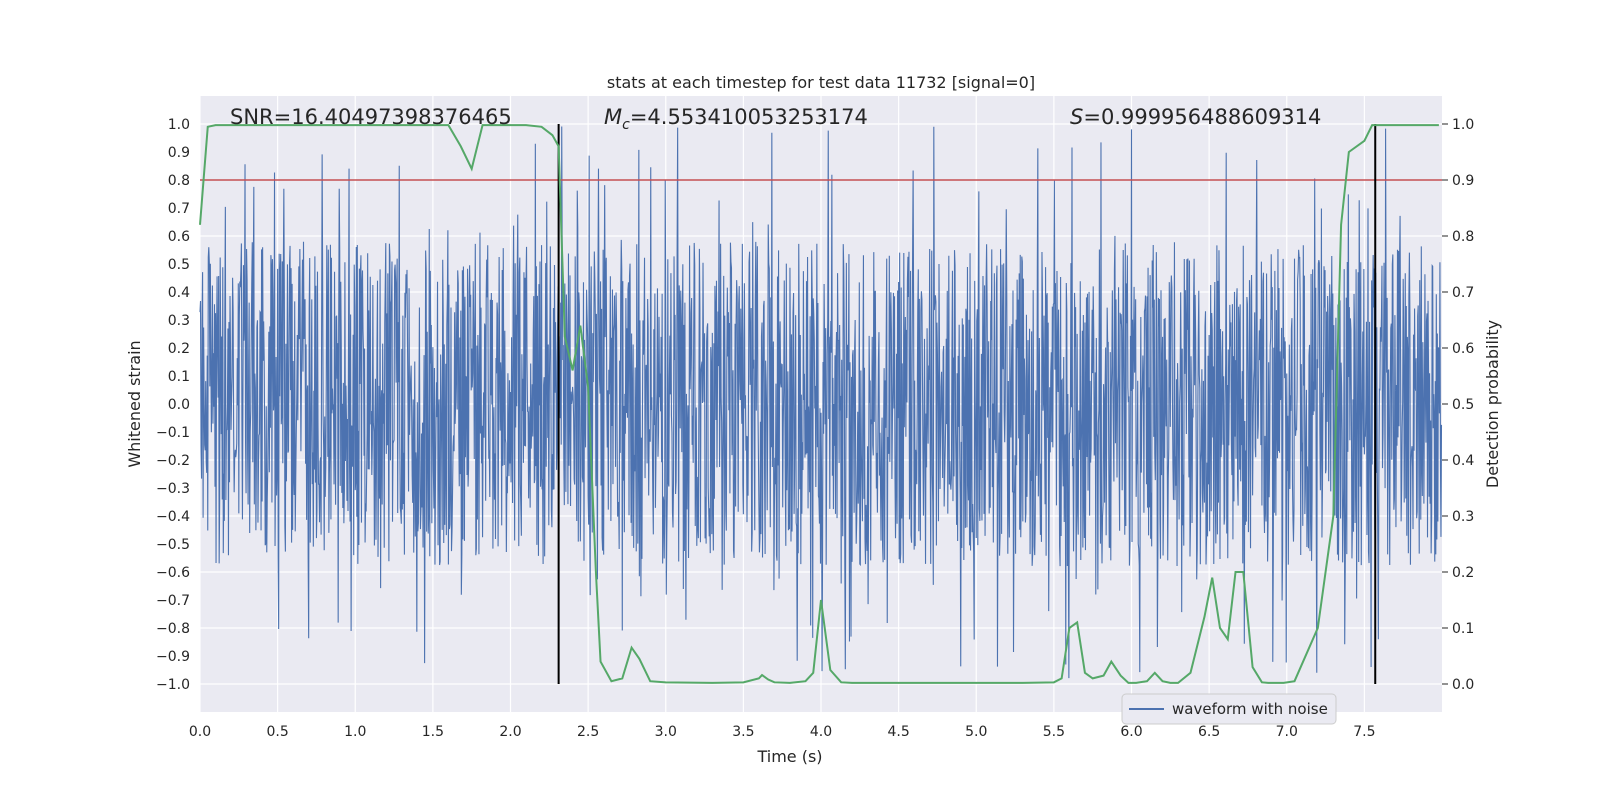 The width and height of the screenshot is (1600, 800). Describe the element at coordinates (1463, 517) in the screenshot. I see `y-tick-label-right: 0.3` at that location.